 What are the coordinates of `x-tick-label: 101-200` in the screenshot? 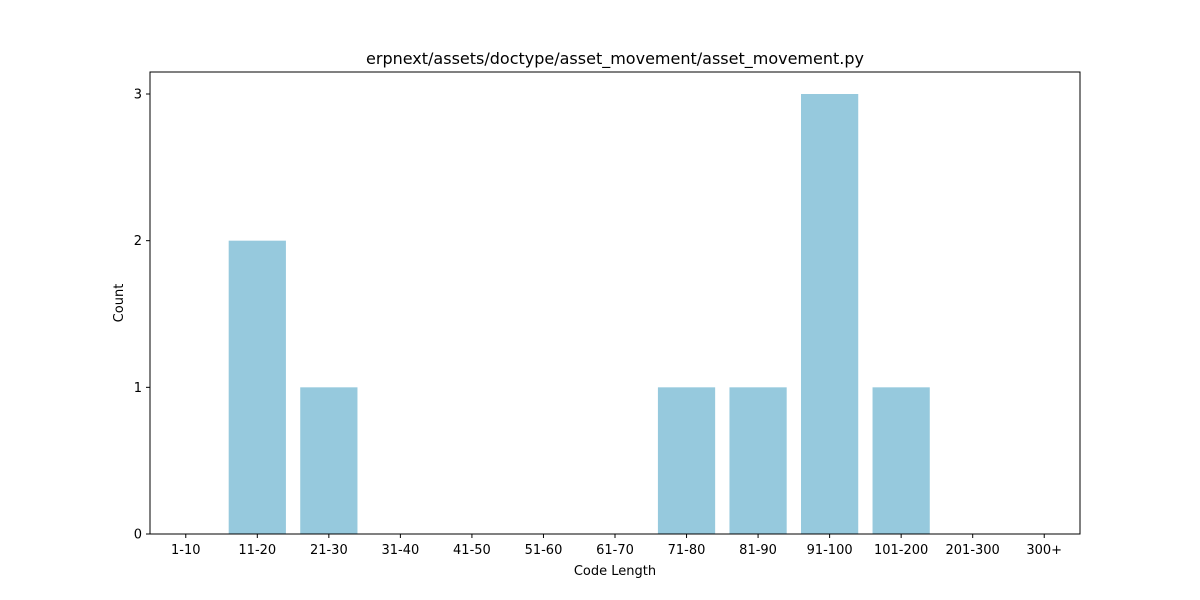 It's located at (901, 550).